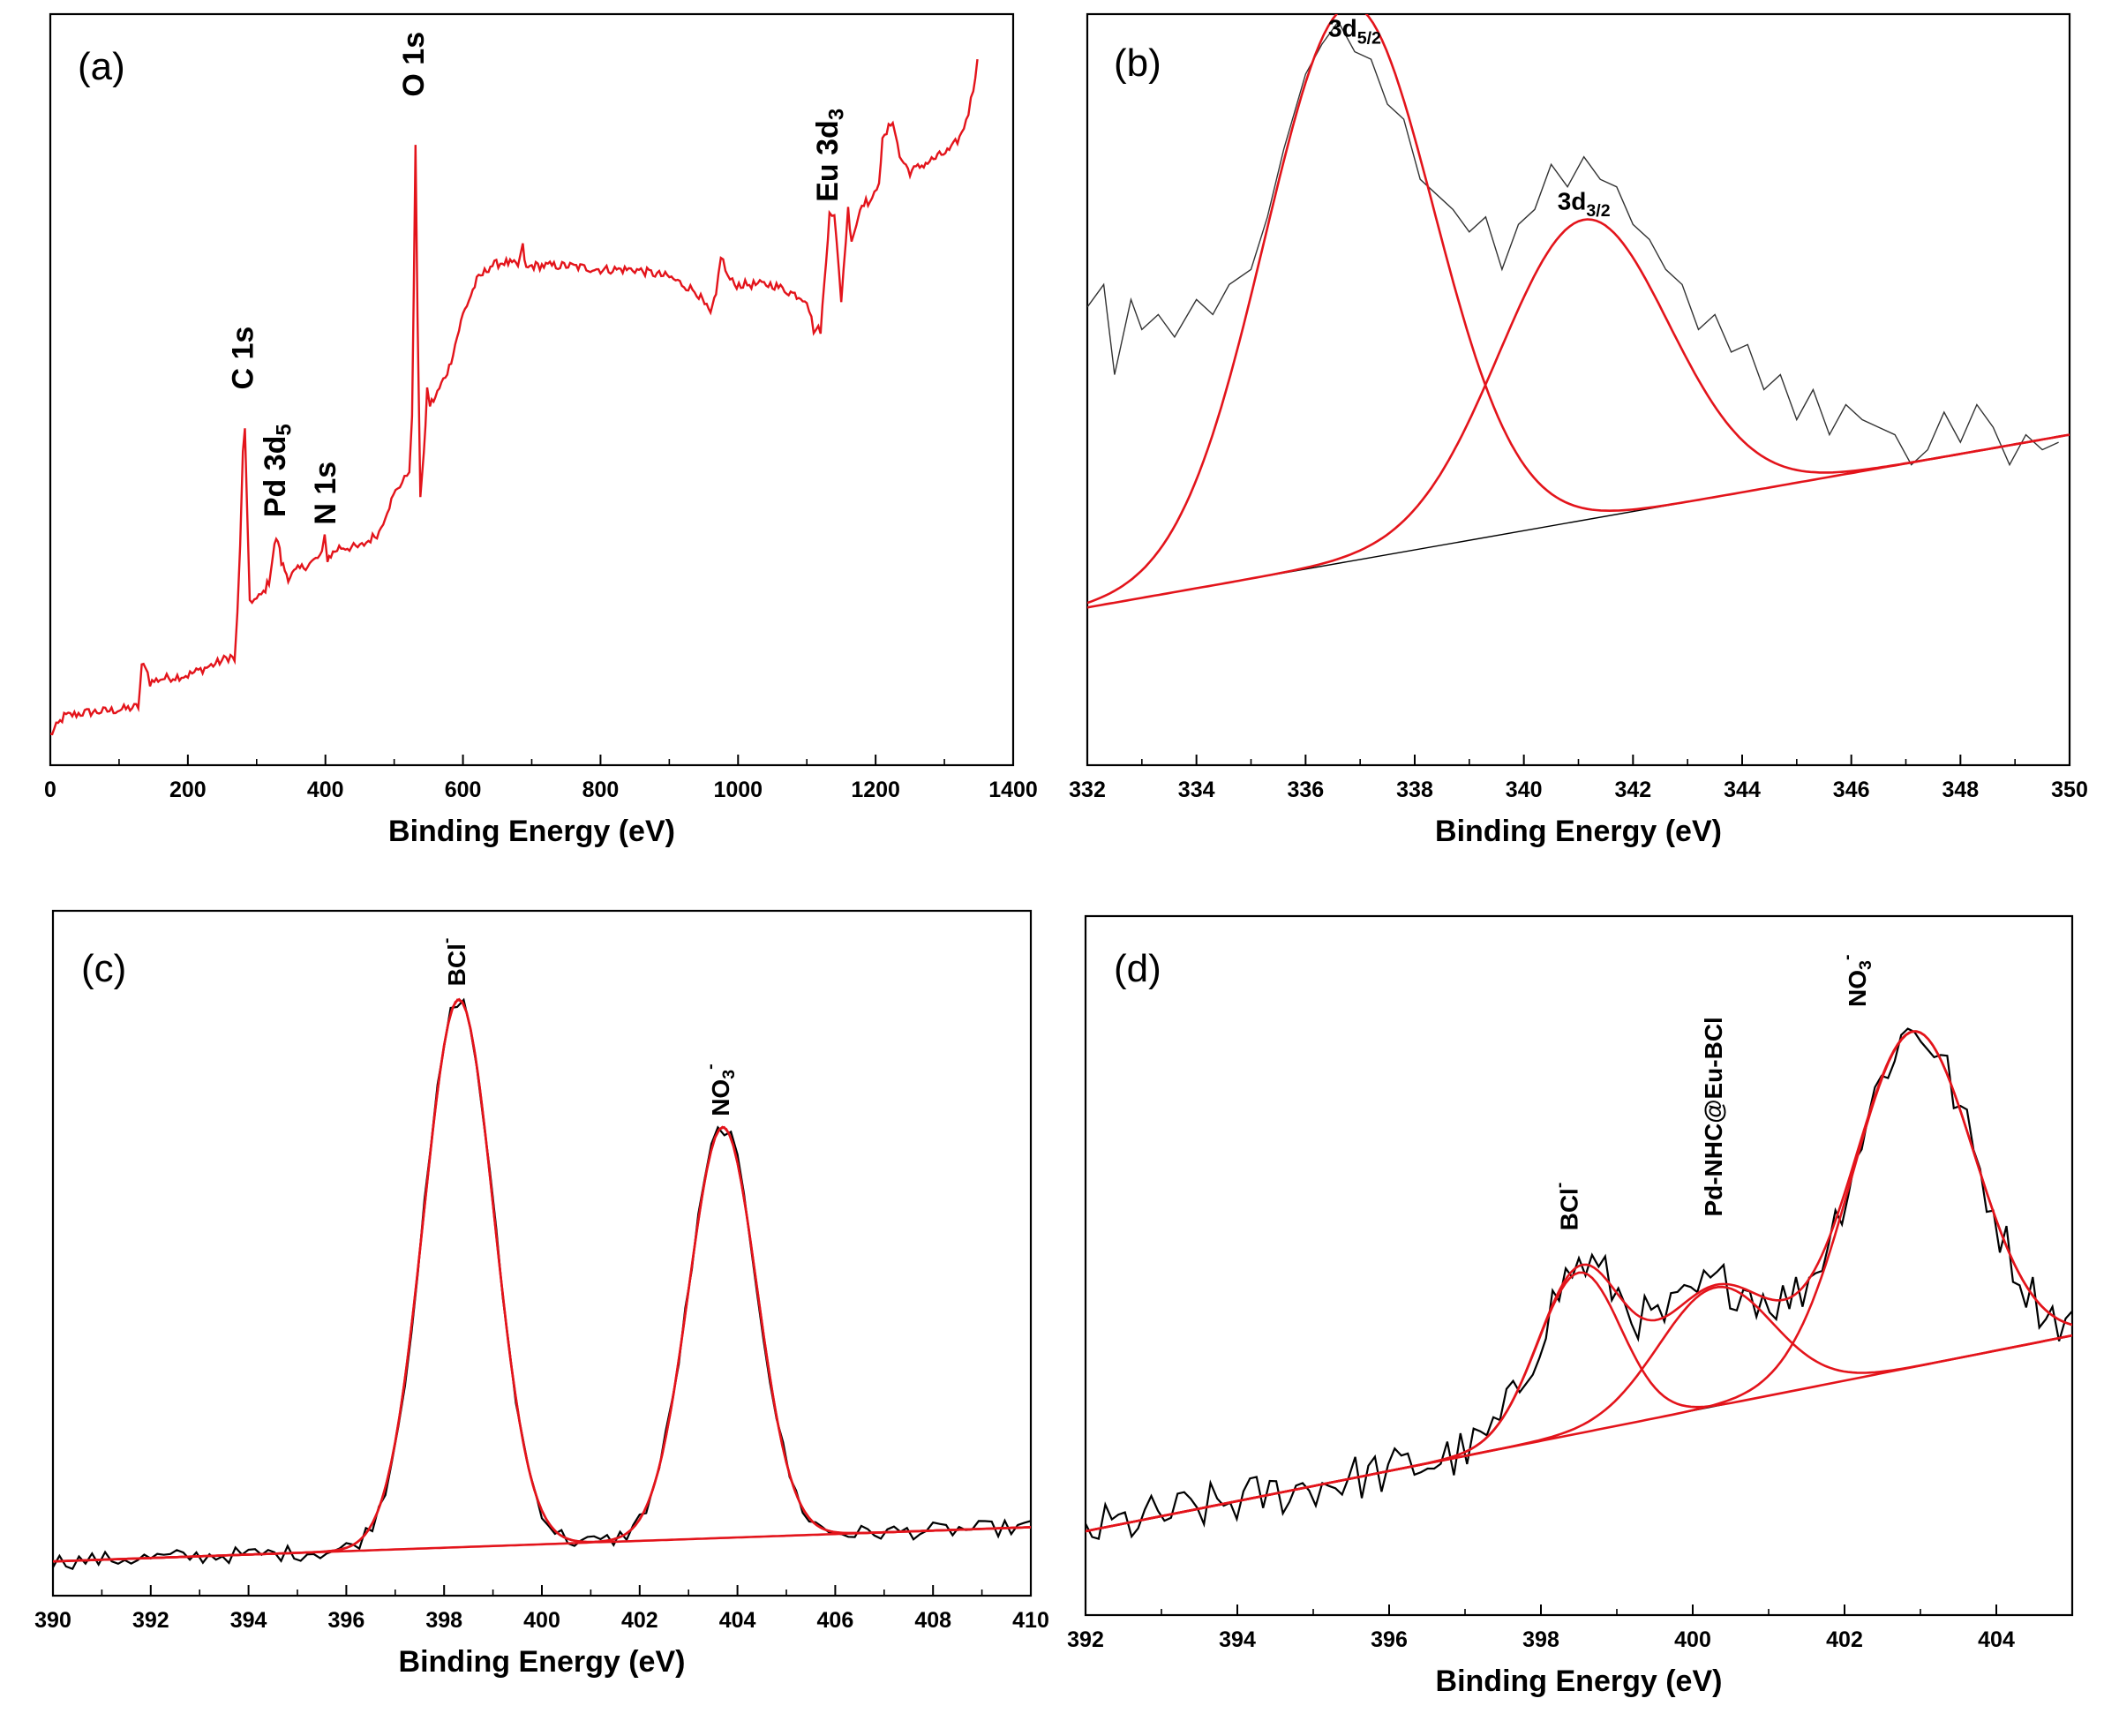 The image size is (2104, 1736). I want to click on x-tick-label: 408, so click(932, 1621).